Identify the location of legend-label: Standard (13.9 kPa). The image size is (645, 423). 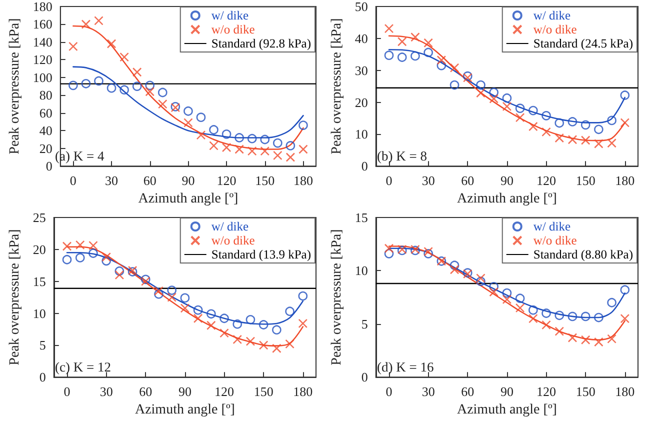
(261, 255).